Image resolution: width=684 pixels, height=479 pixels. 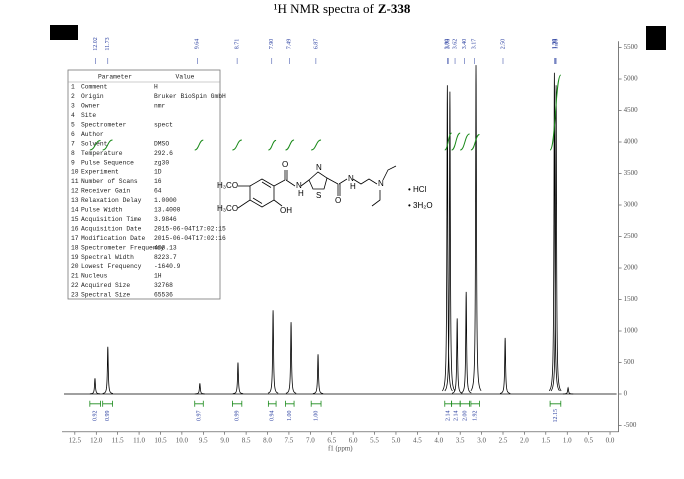 I want to click on table-cell: 2015-06-04T17:02:15, so click(x=190, y=228).